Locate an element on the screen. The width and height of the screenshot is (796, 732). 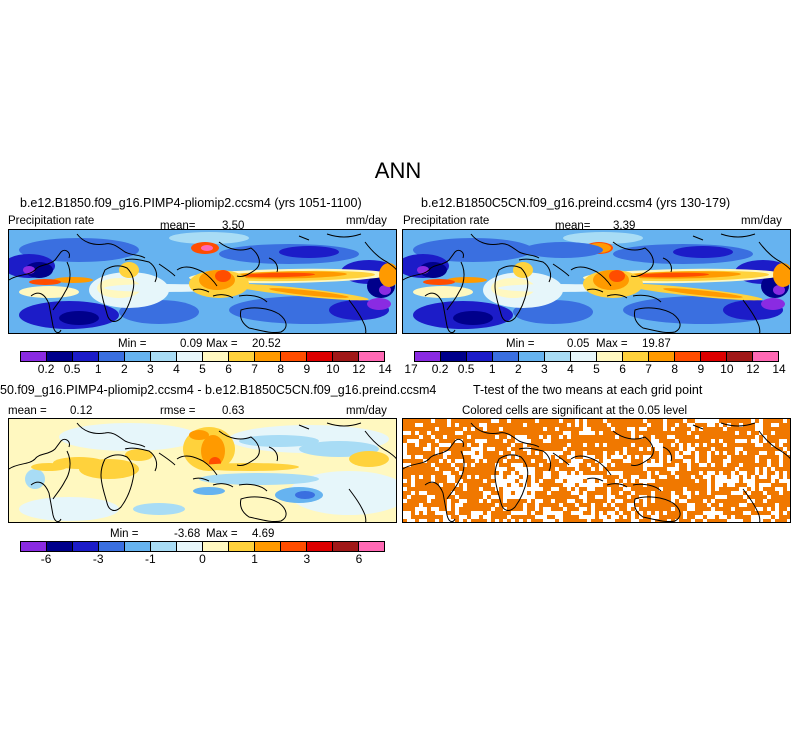
coastlines is located at coordinates (596, 283).